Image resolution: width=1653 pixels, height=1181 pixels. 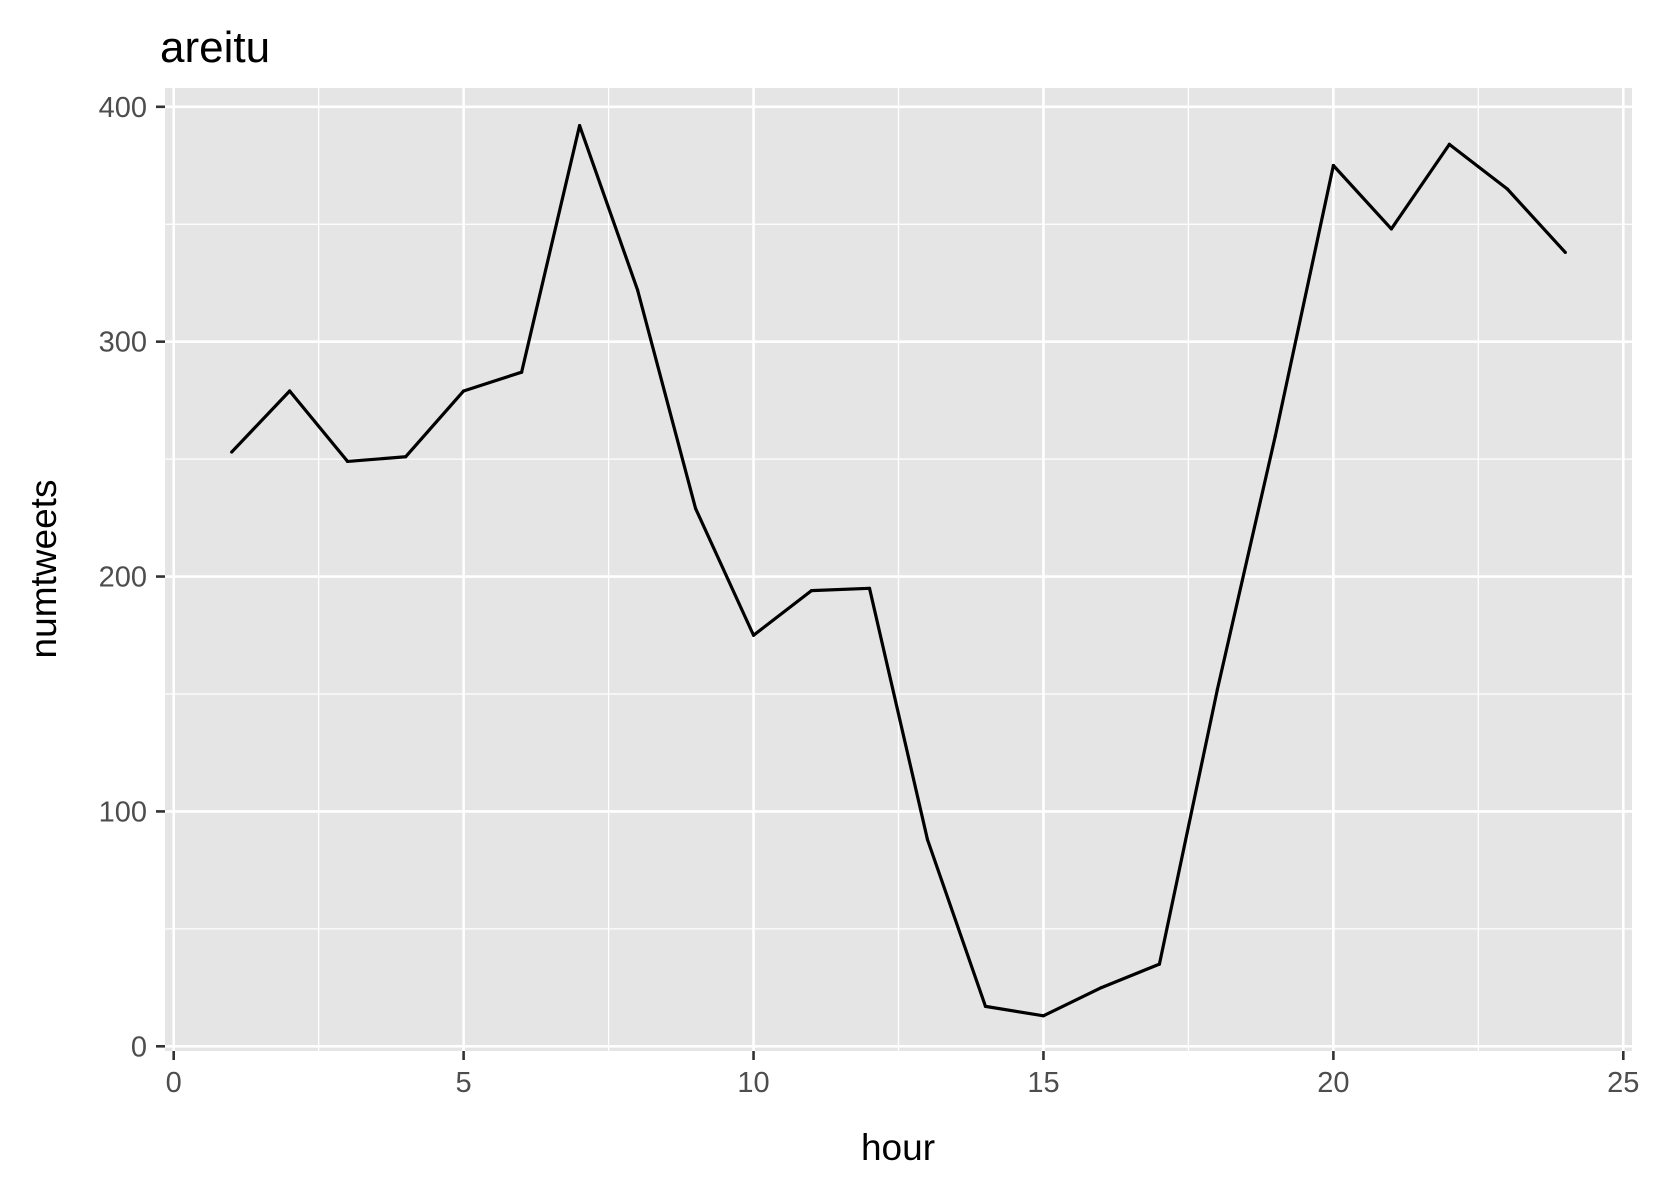 I want to click on y-tick-label: 200, so click(x=123, y=578).